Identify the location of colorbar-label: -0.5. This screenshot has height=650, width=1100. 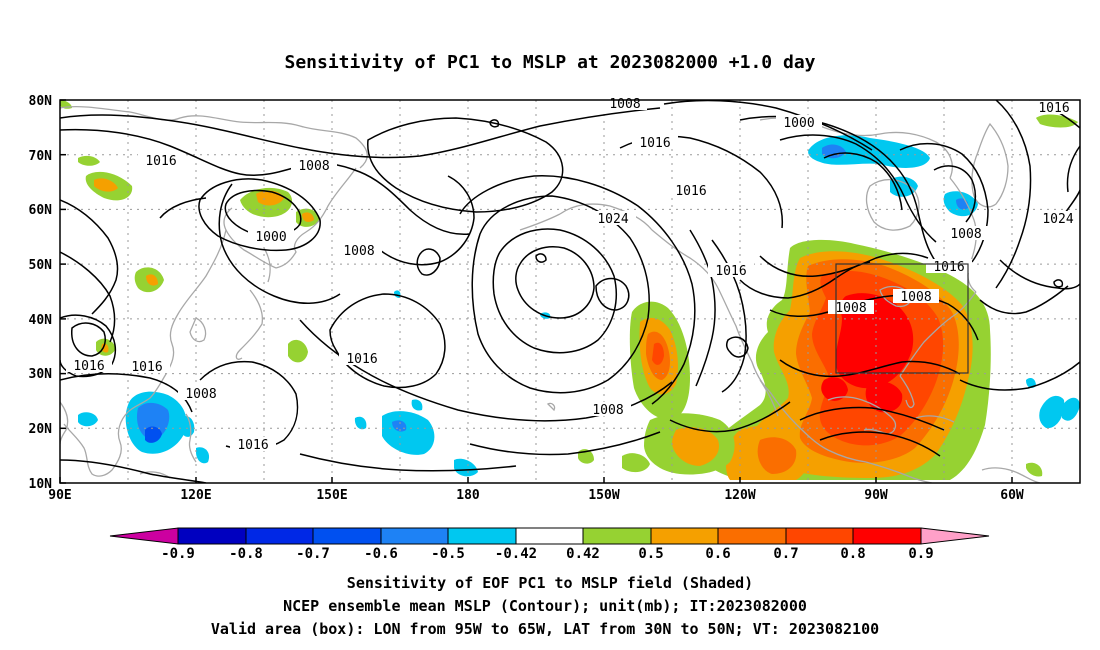
(448, 554).